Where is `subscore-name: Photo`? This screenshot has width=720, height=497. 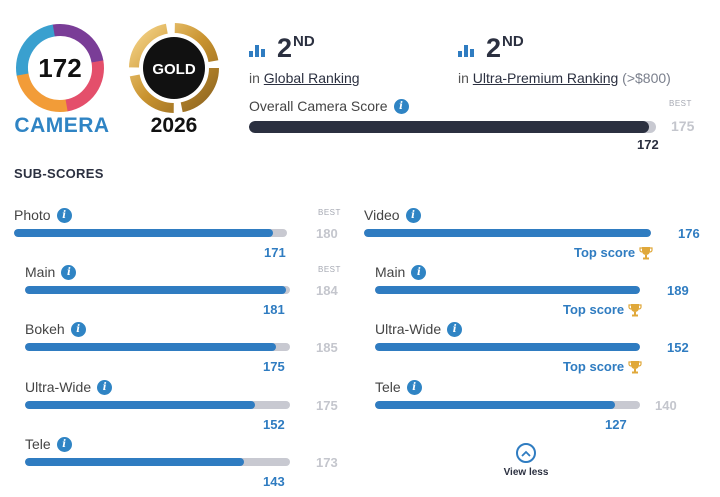
subscore-name: Photo is located at coordinates (32, 215).